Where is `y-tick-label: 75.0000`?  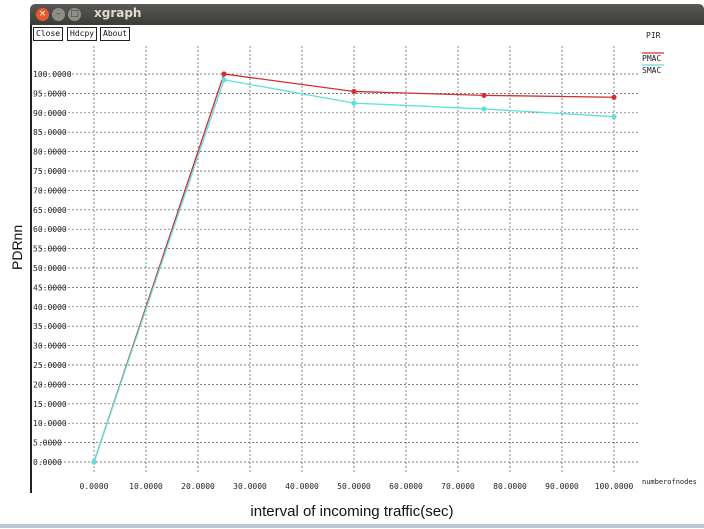 y-tick-label: 75.0000 is located at coordinates (50, 171).